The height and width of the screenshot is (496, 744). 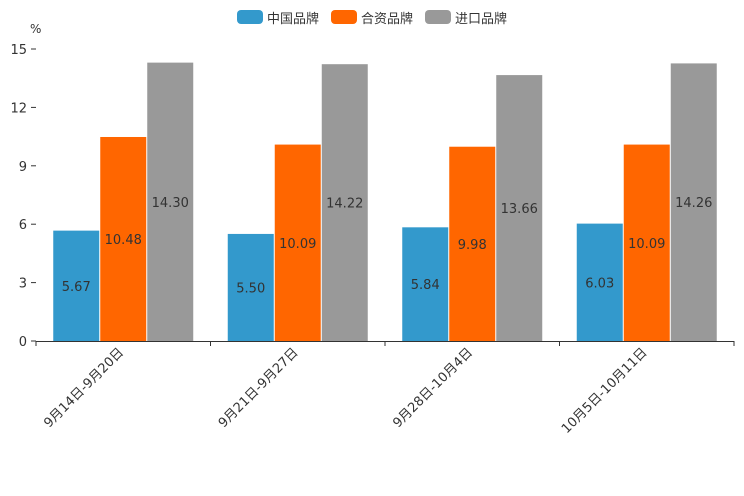 What do you see at coordinates (481, 19) in the screenshot?
I see `legend-label-imported-brand: 进口品牌` at bounding box center [481, 19].